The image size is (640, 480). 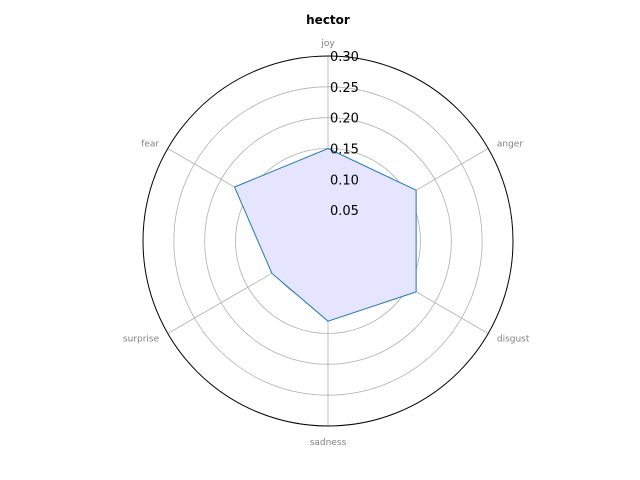 I want to click on axis-label-disgust: disgust, so click(x=513, y=340).